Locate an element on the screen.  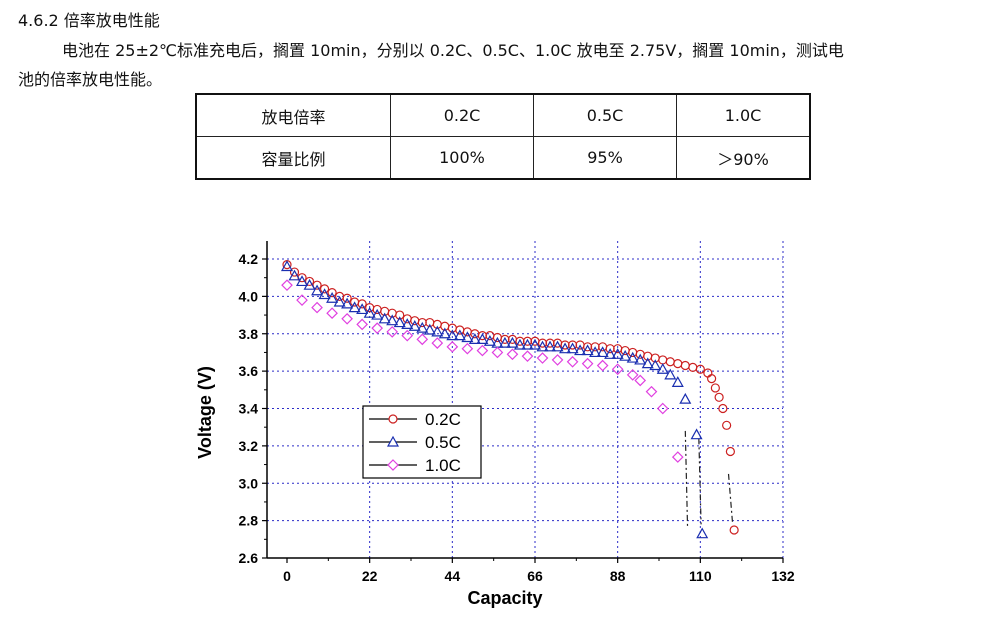
x-tick-label: 44 is located at coordinates (453, 576).